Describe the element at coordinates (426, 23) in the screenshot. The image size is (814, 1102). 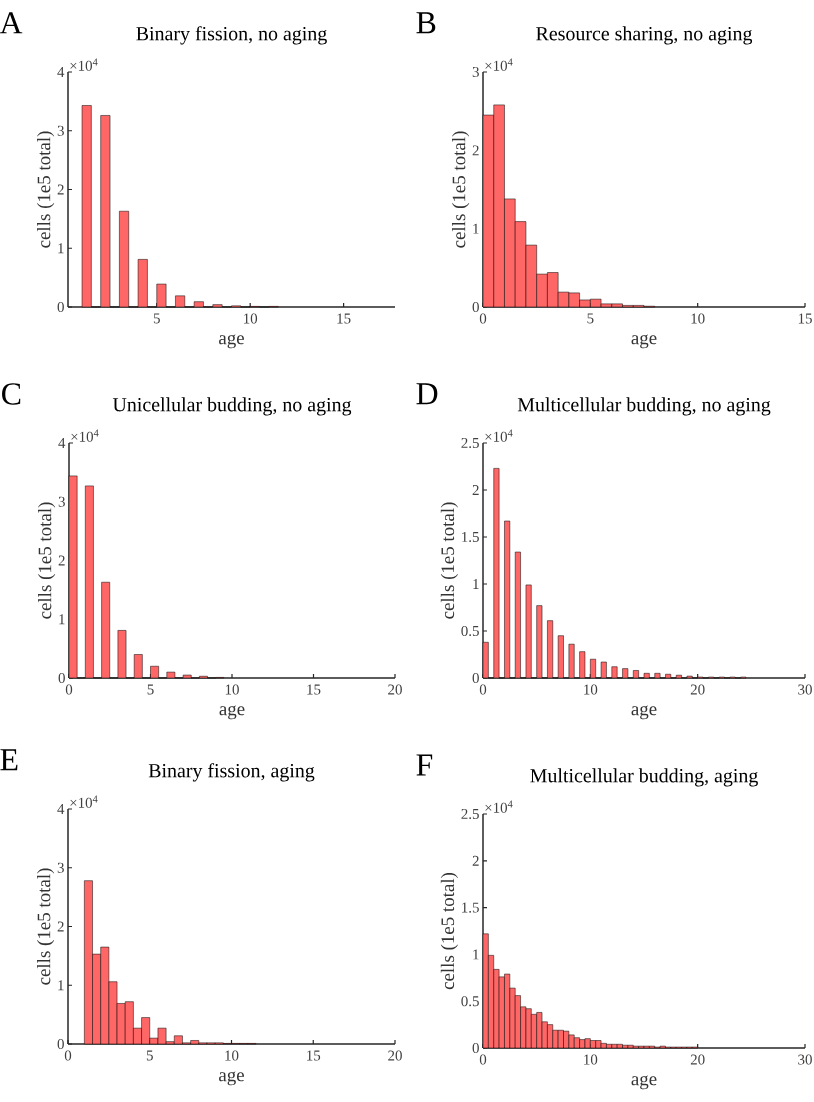
I see `text: B` at that location.